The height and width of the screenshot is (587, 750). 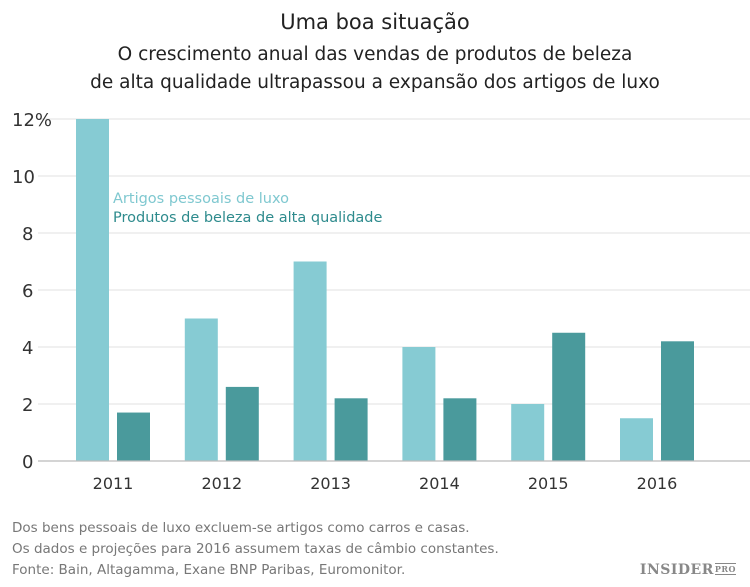 What do you see at coordinates (32, 120) in the screenshot?
I see `y-tick-label: 12%` at bounding box center [32, 120].